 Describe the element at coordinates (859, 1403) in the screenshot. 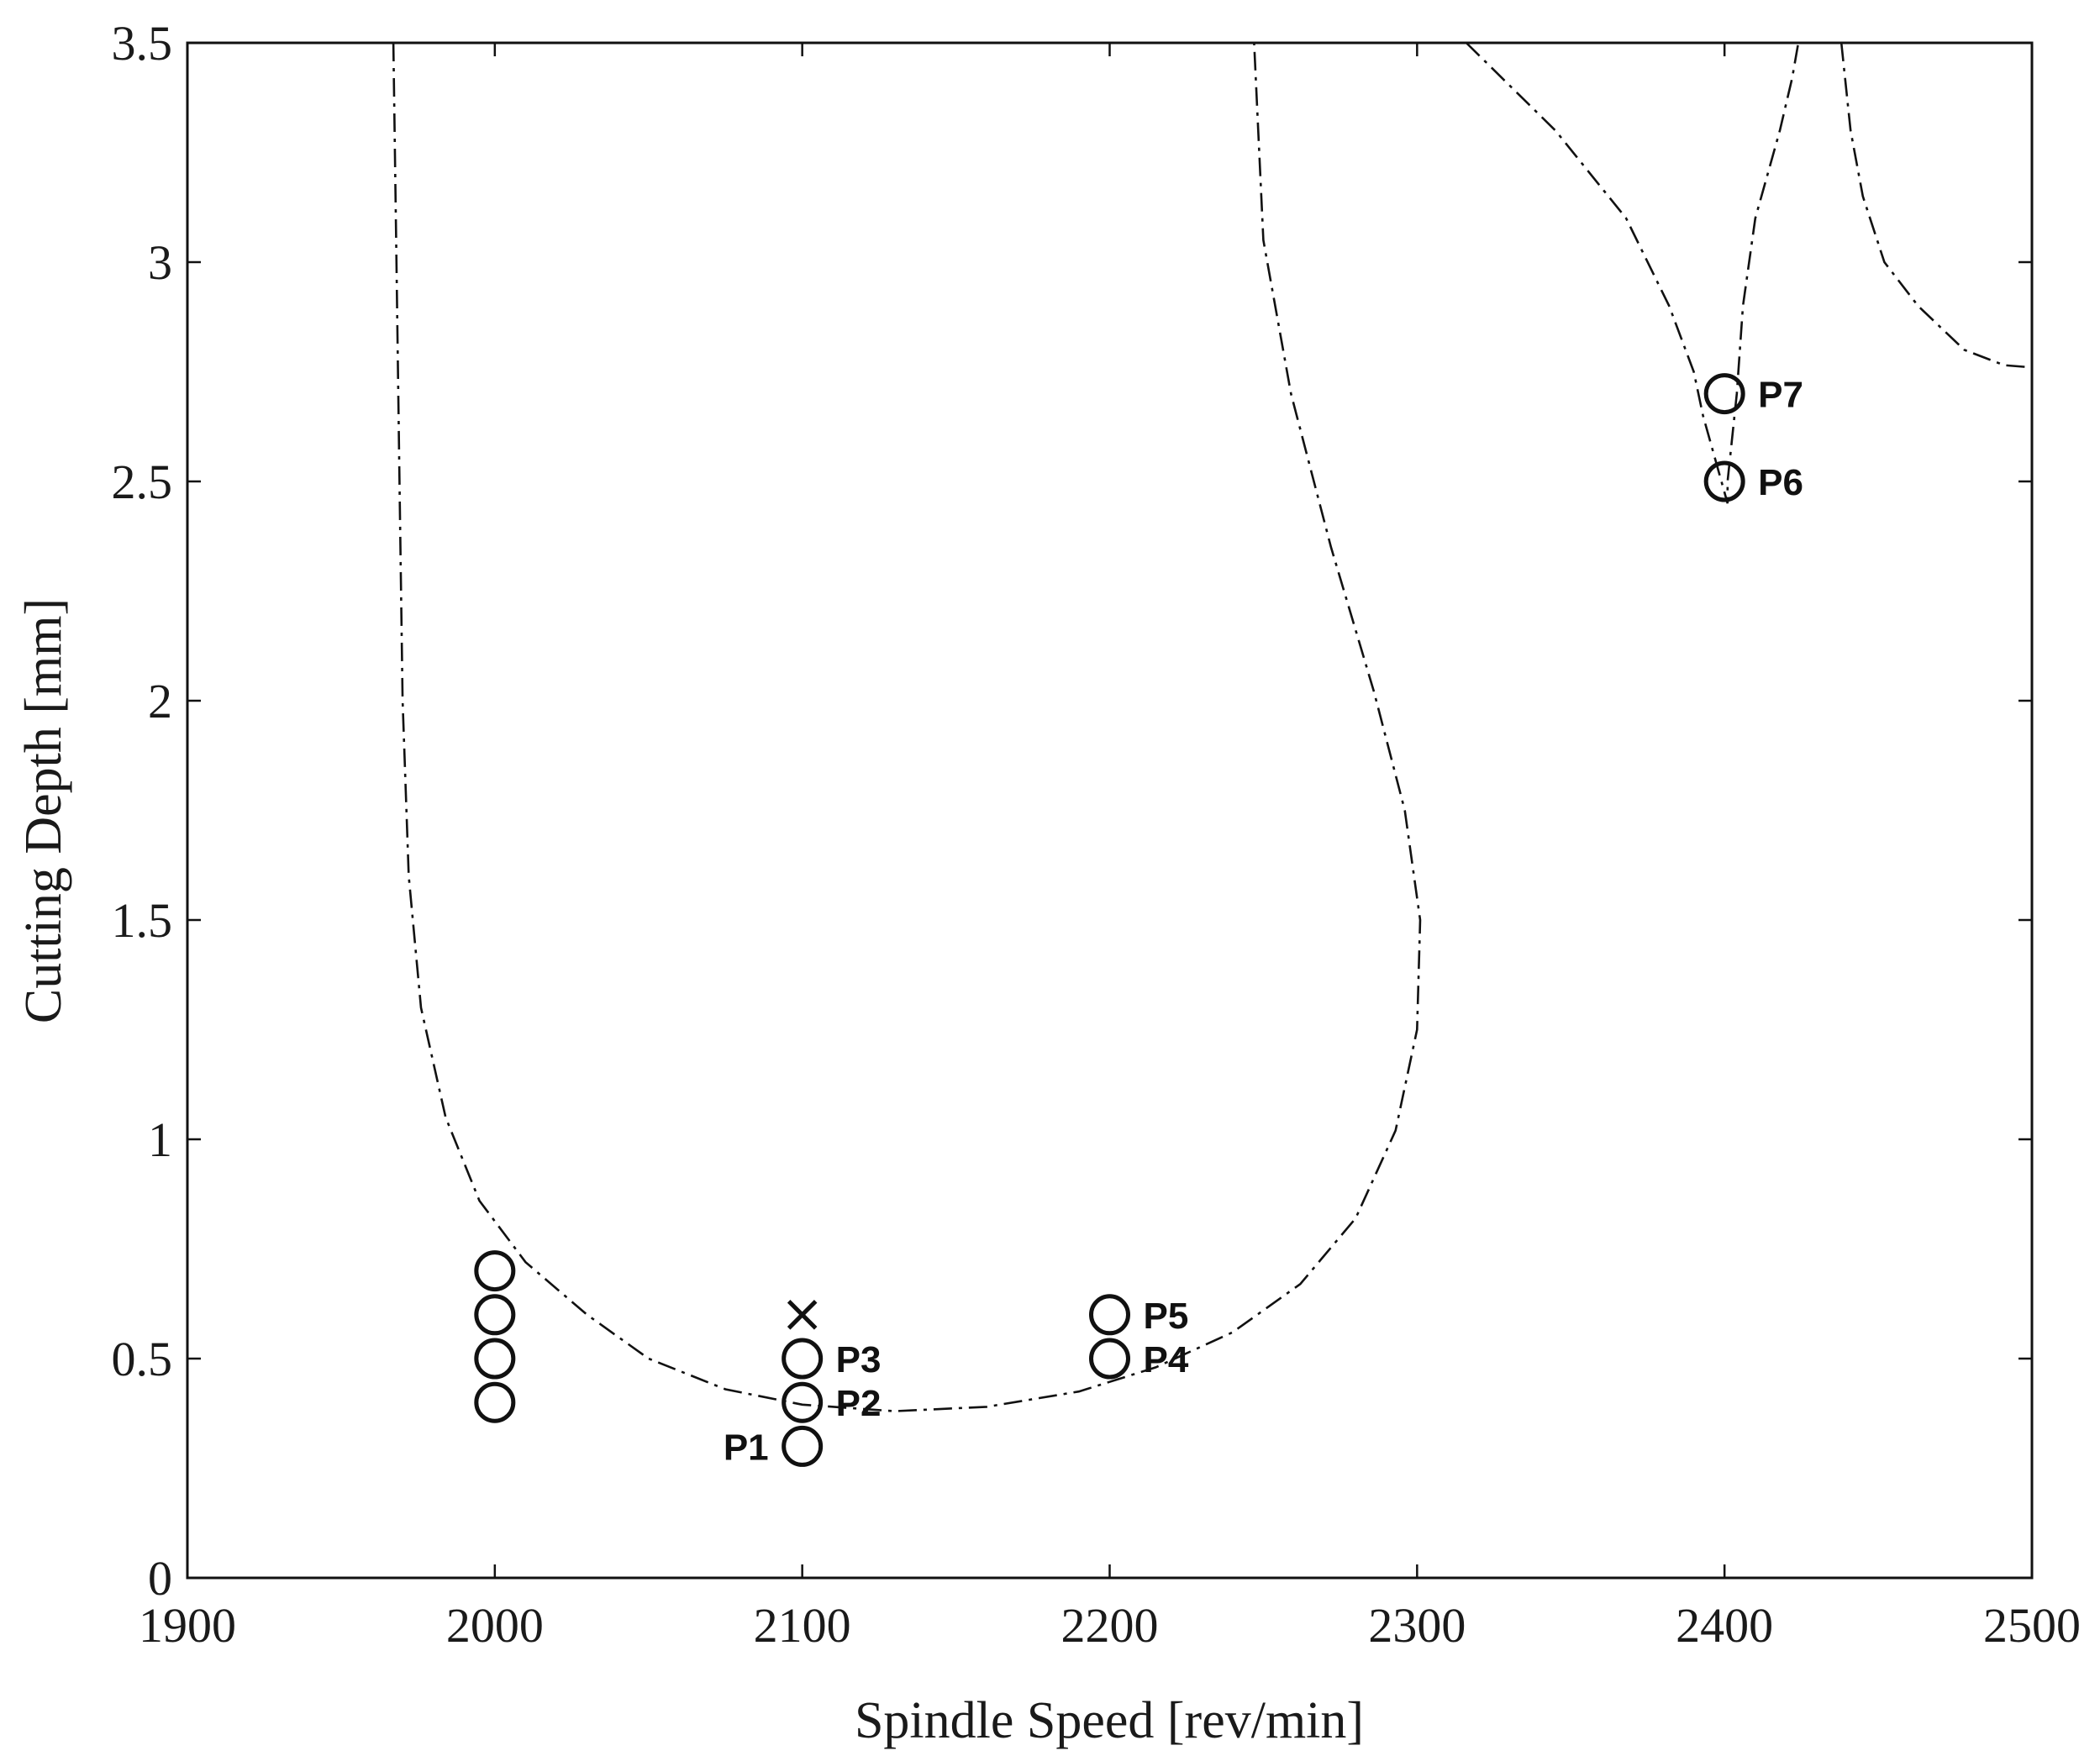

I see `point-label: P2` at that location.